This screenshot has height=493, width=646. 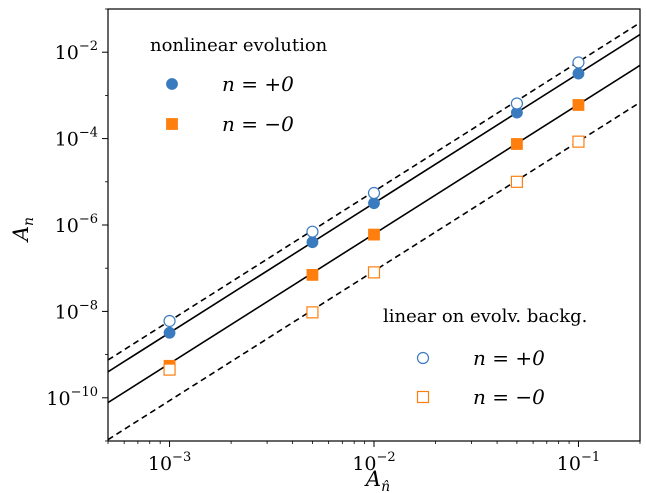 I want to click on y-tick-label: 10⁻², so click(x=76, y=51).